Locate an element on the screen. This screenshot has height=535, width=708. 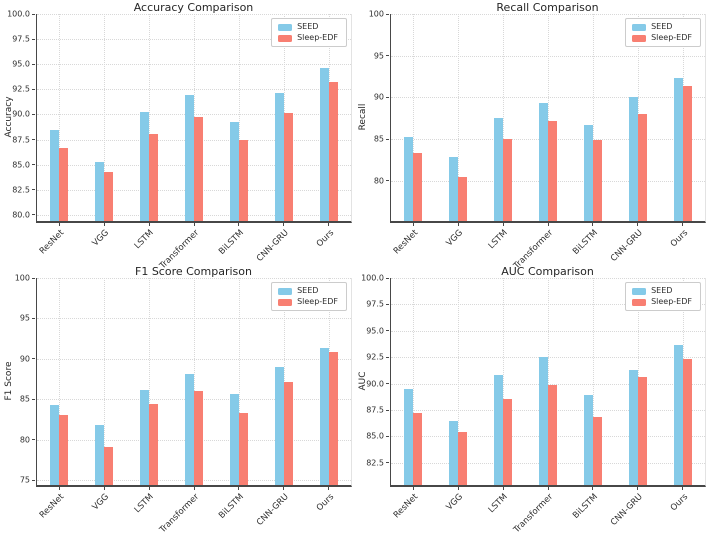
x-tick-label-text: BiLSTM is located at coordinates (231, 242).